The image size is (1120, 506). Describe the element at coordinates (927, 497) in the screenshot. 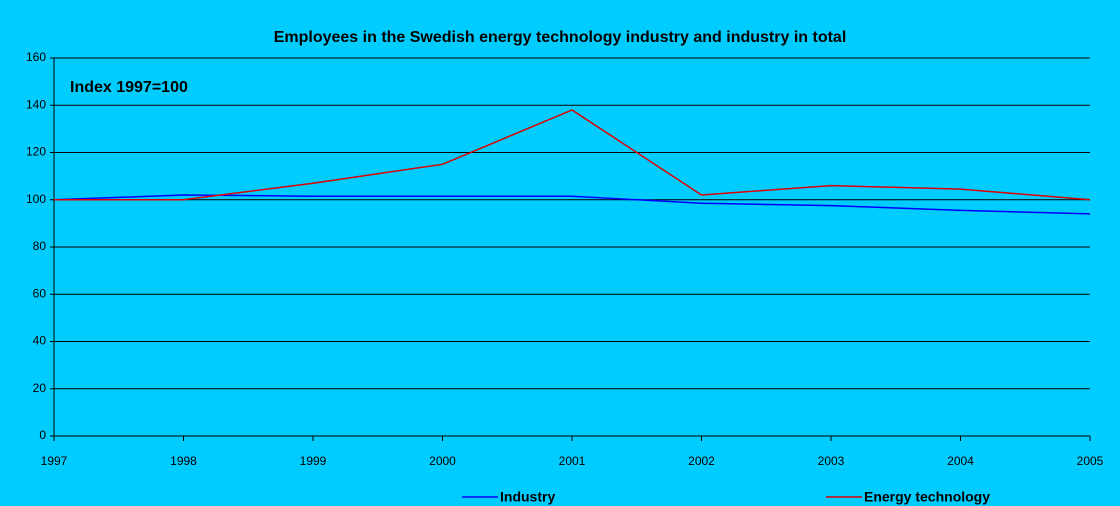

I see `legend-label: Energy technology` at that location.